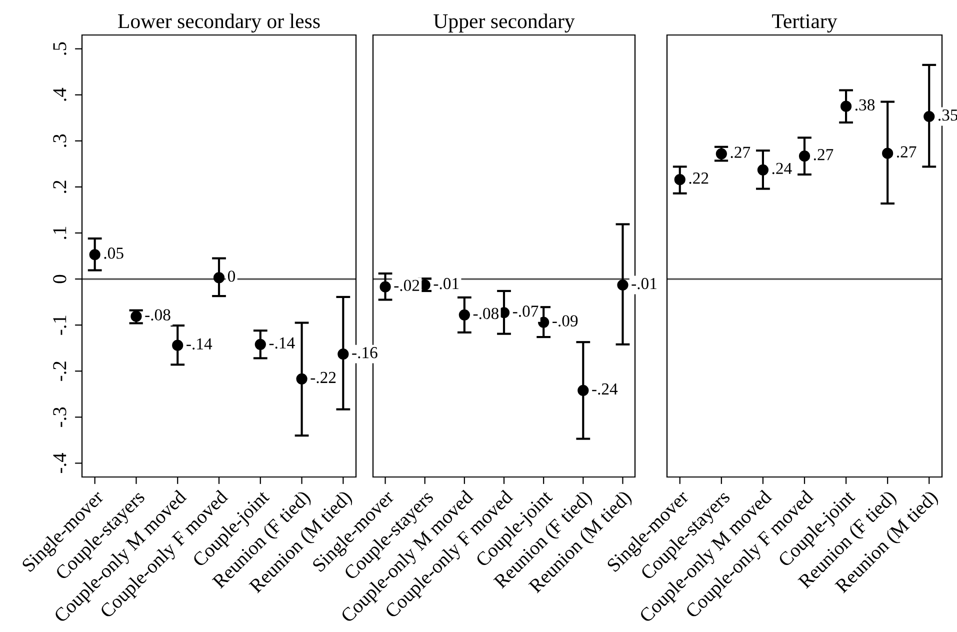 Image resolution: width=957 pixels, height=632 pixels. I want to click on y-tick-label: -.4, so click(59, 462).